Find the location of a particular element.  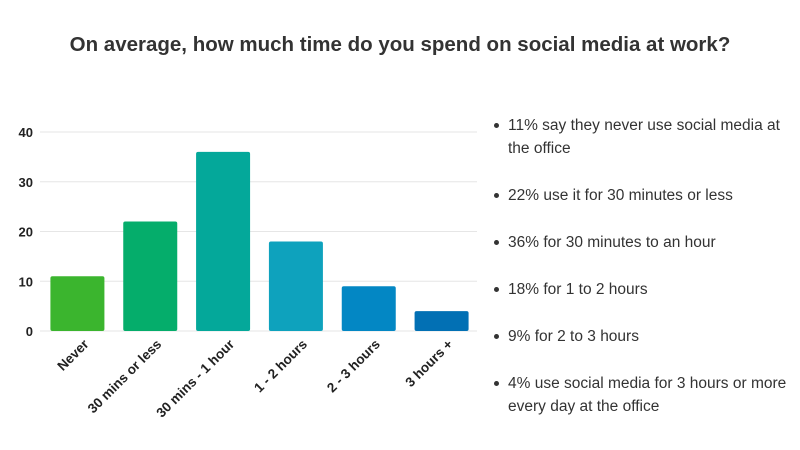

y-tick-label: 20 is located at coordinates (26, 232).